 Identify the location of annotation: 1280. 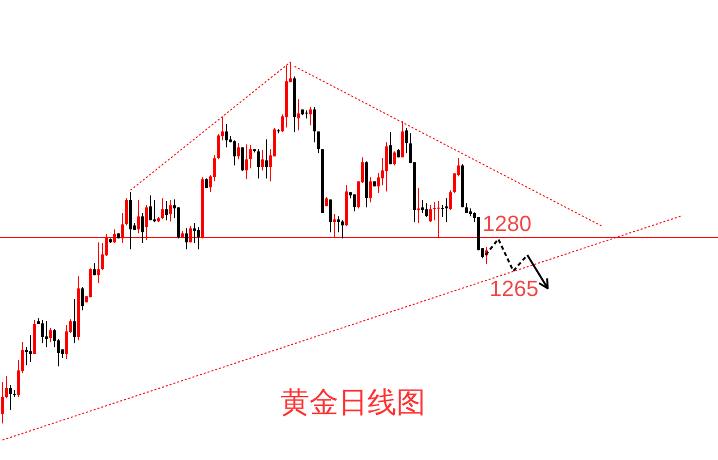
(507, 223).